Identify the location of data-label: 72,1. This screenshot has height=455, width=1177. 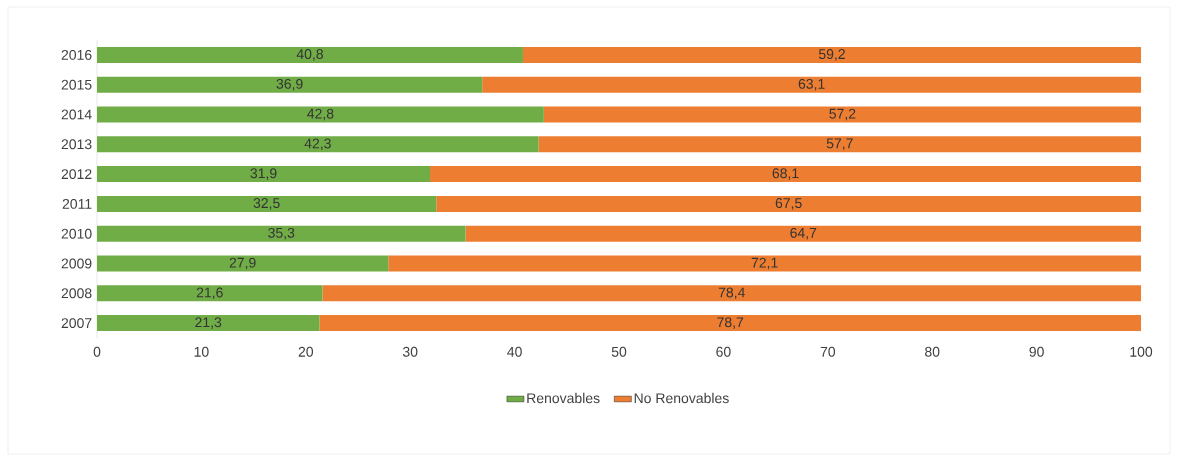
(764, 263).